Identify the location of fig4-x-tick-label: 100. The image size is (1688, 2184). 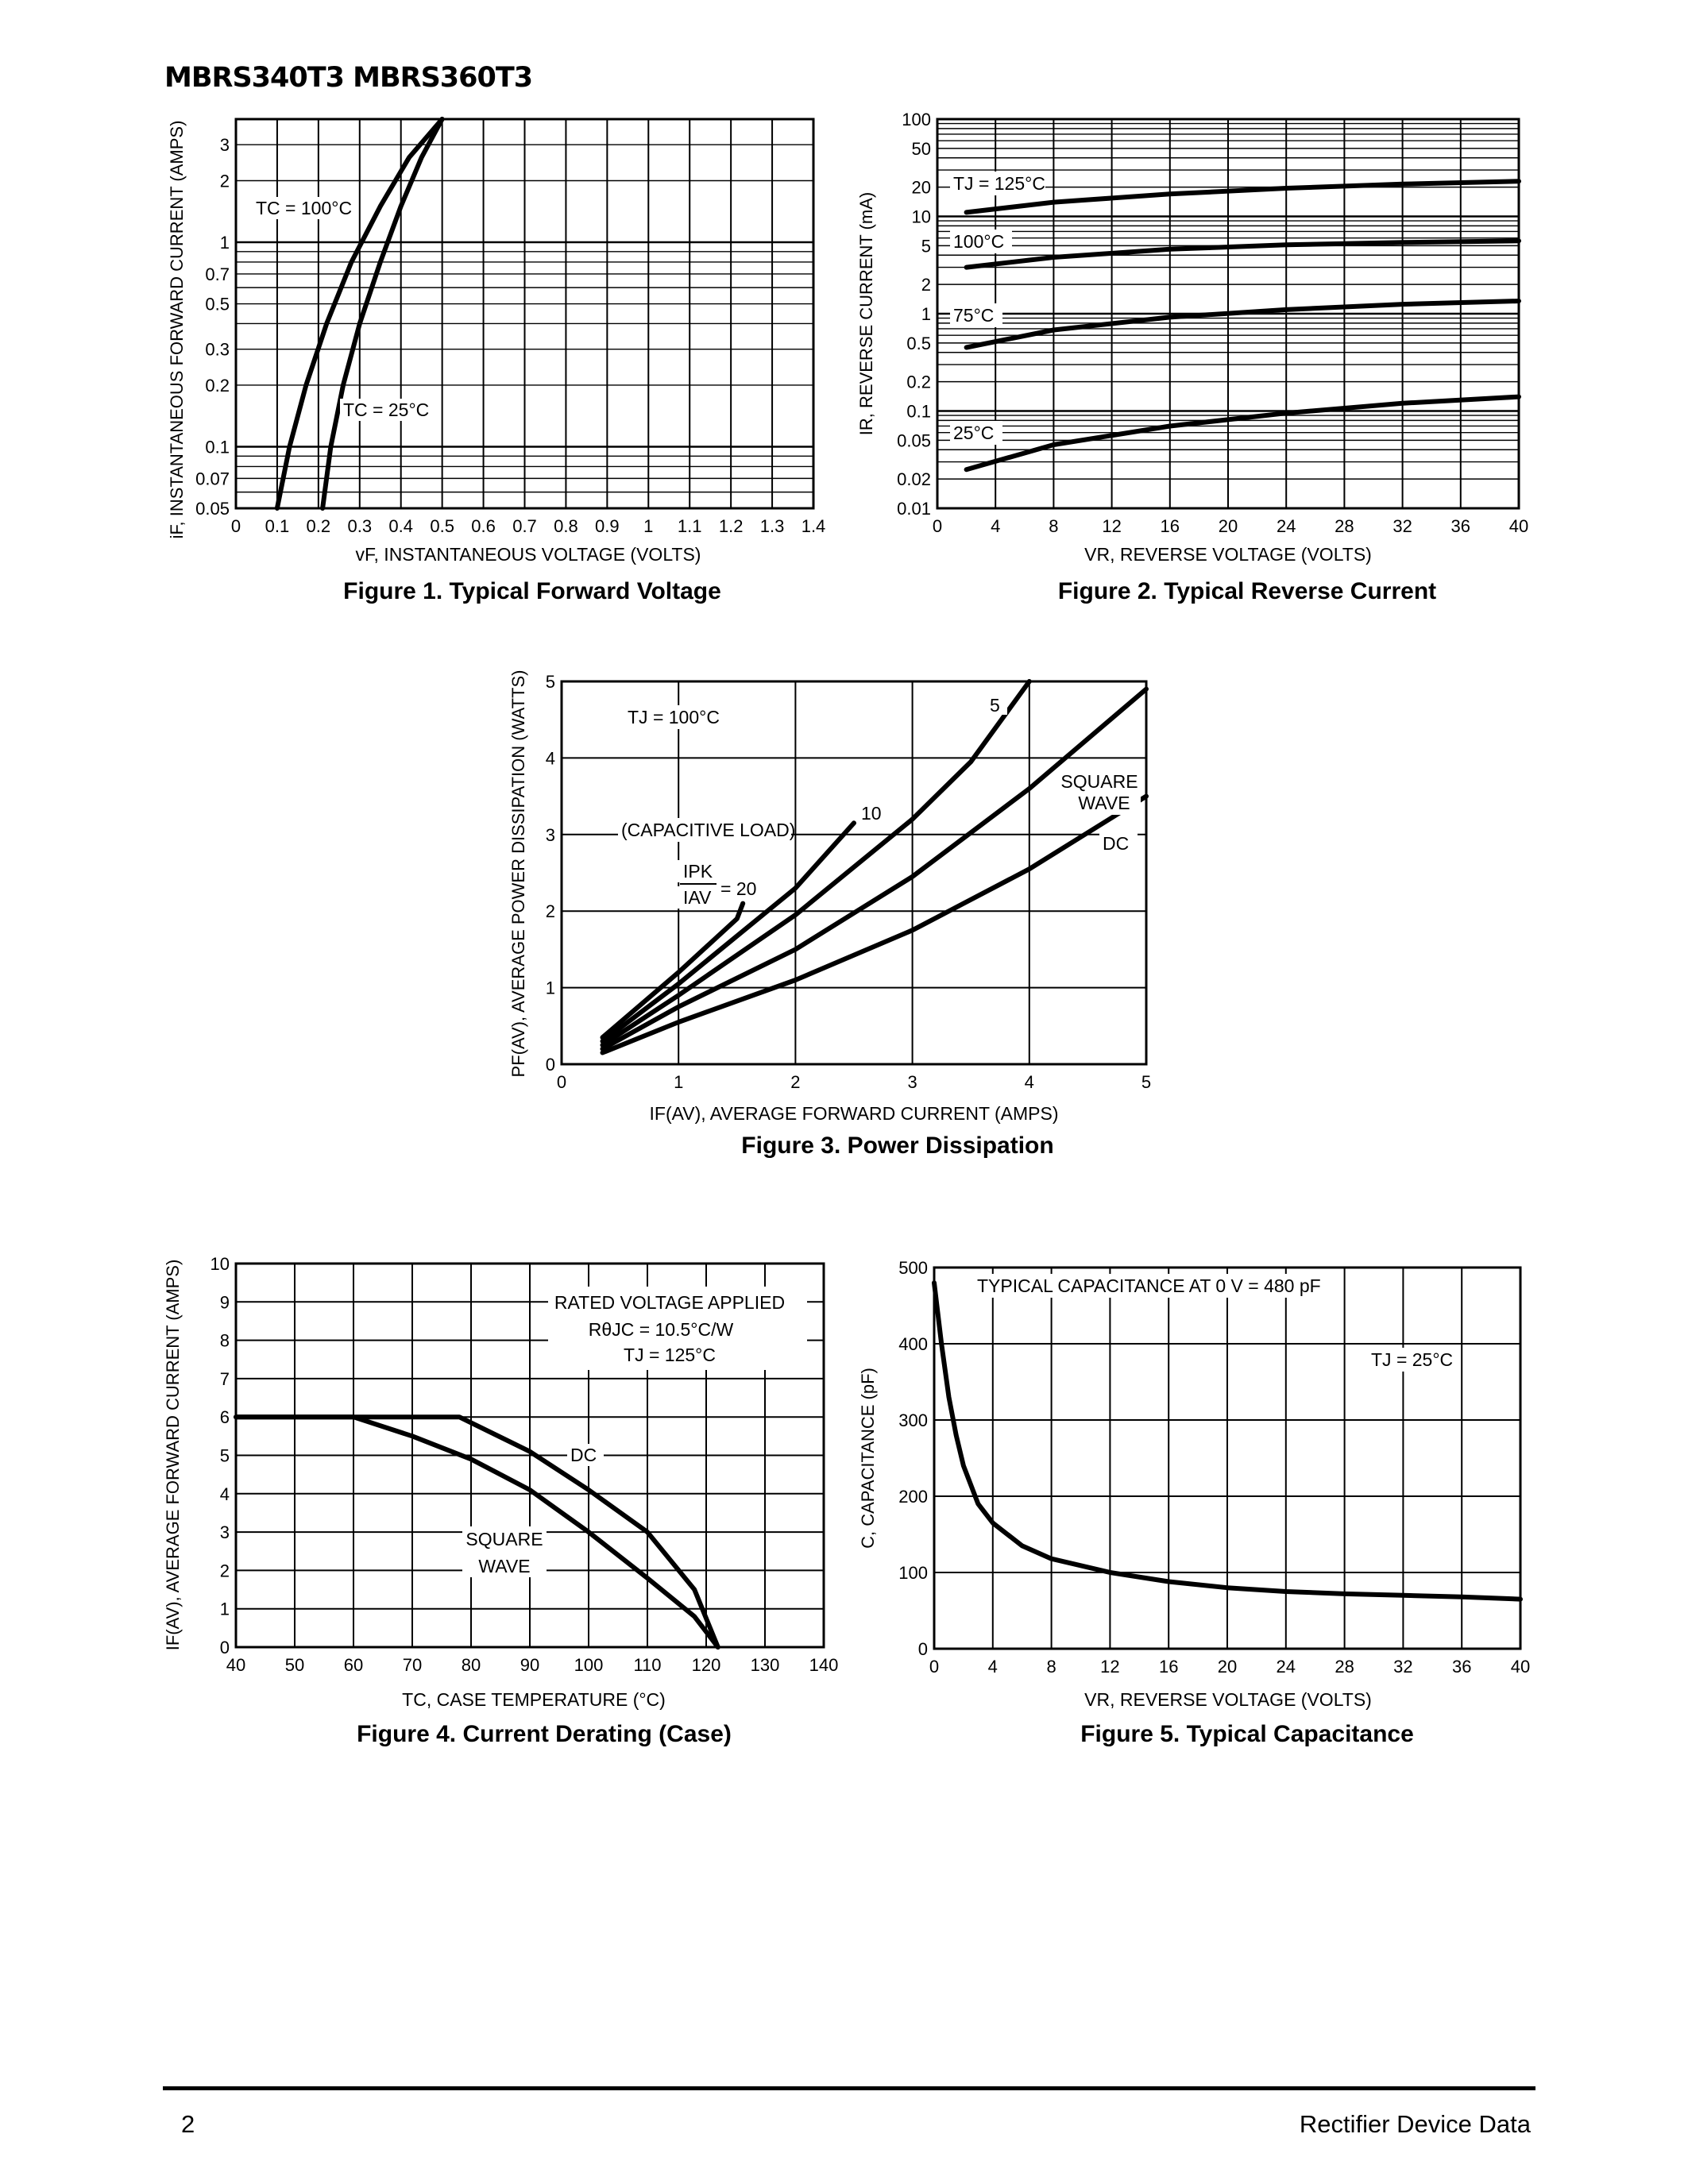
(589, 1665).